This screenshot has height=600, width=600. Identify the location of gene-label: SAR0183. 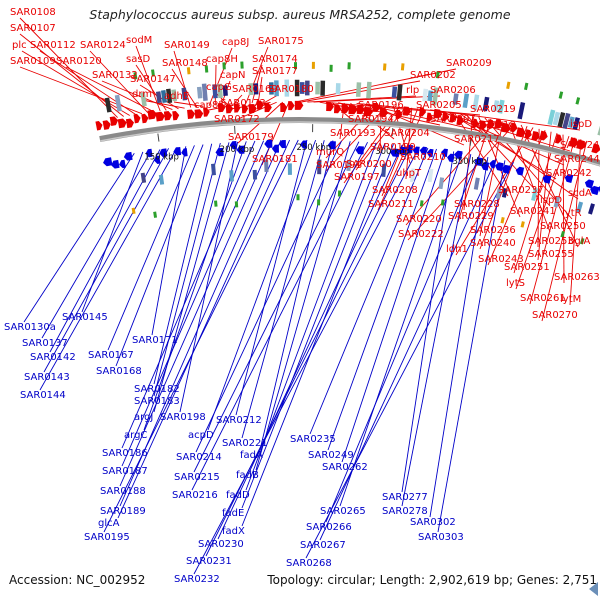
(157, 401).